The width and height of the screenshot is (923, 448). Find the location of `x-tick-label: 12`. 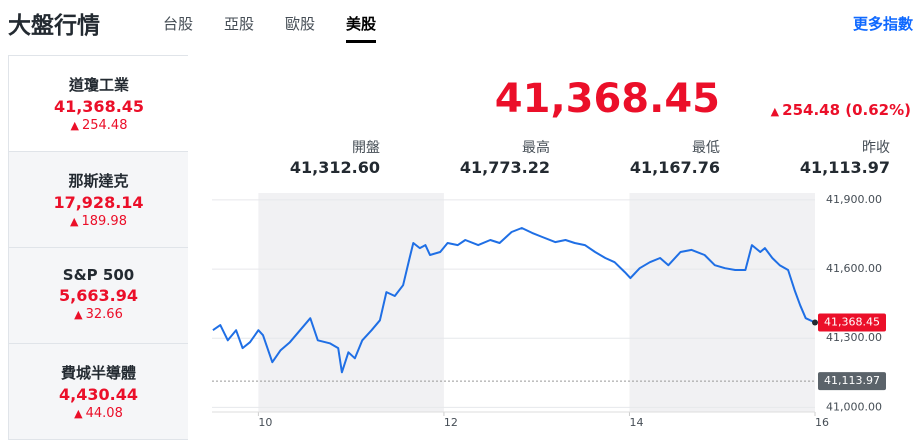

x-tick-label: 12 is located at coordinates (451, 422).